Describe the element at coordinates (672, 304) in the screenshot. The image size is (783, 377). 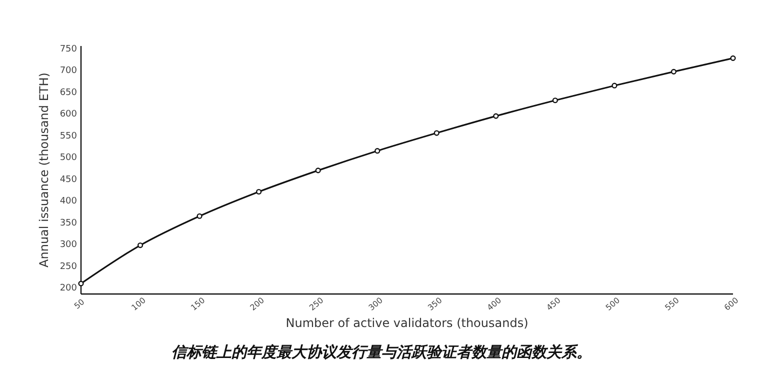
I see `x-tick-label: 550` at that location.